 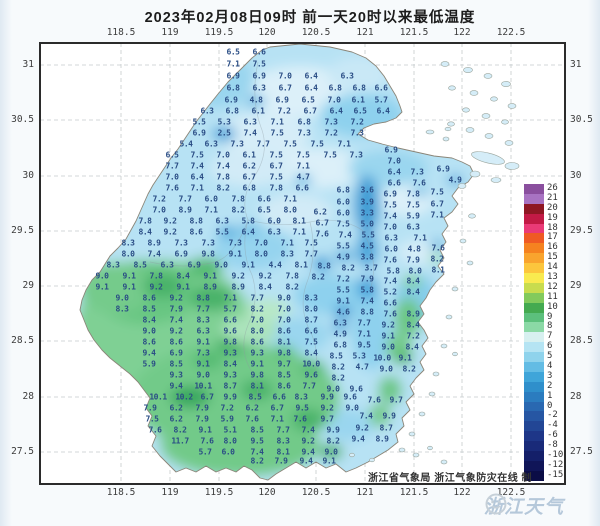 I want to click on station-temp: 9.3, so click(x=257, y=353).